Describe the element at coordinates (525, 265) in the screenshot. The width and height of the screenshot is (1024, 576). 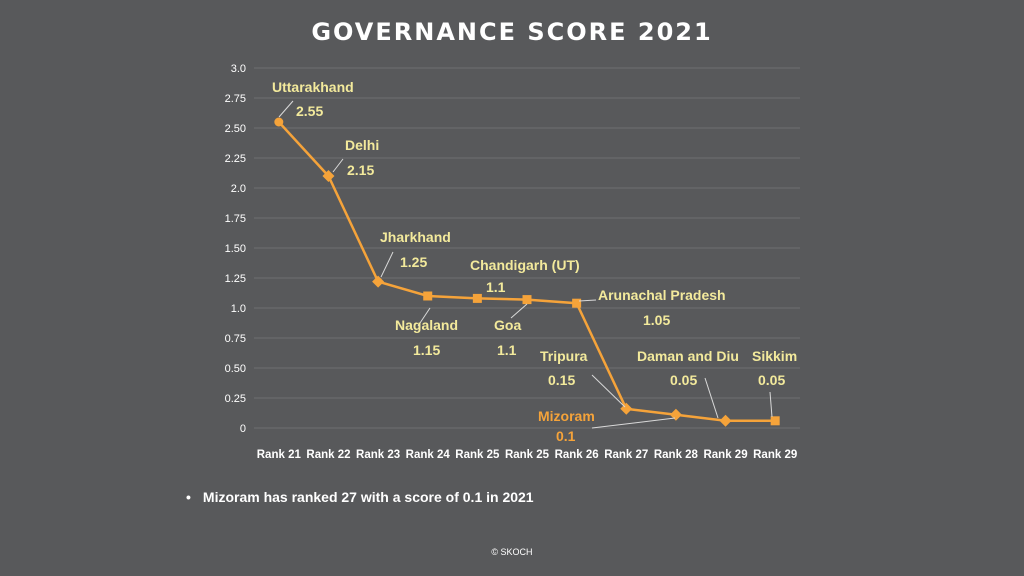
I see `annotation-name: Chandigarh (UT)` at that location.